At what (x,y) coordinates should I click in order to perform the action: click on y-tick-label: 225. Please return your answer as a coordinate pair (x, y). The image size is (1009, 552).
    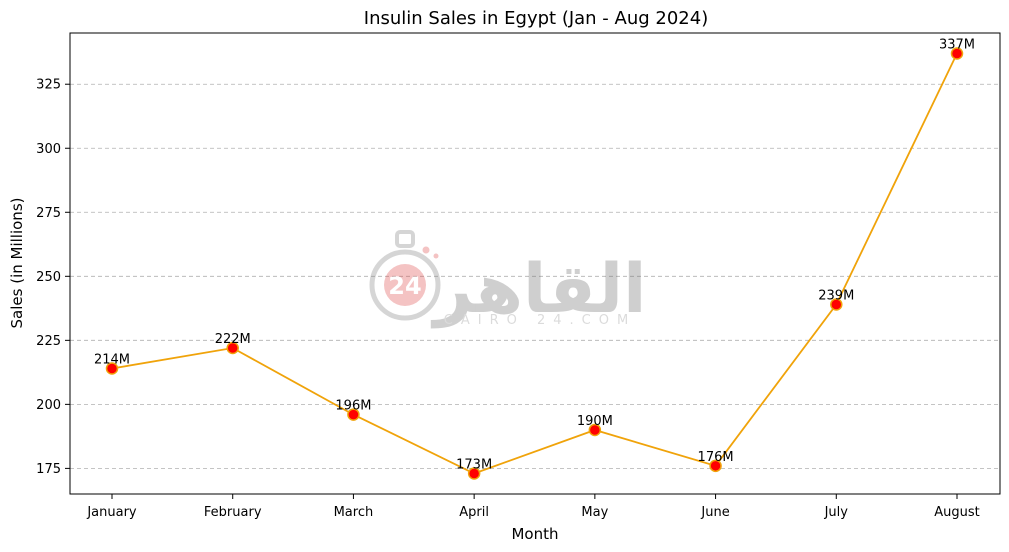
    Looking at the image, I should click on (48, 341).